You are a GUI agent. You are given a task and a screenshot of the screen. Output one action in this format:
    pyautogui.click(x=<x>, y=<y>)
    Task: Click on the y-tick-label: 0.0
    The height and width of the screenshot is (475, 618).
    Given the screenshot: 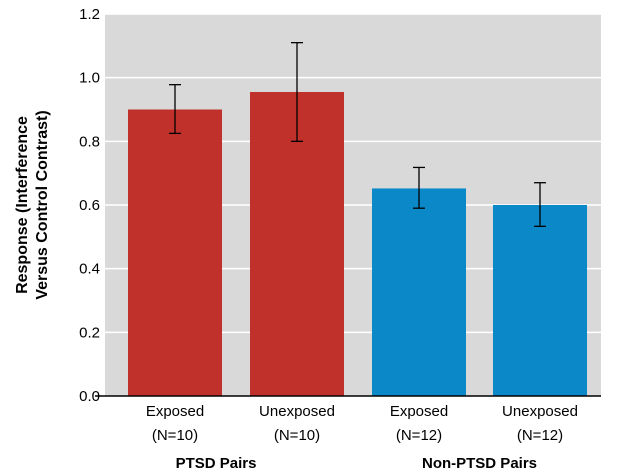 What is the action you would take?
    pyautogui.click(x=89, y=396)
    